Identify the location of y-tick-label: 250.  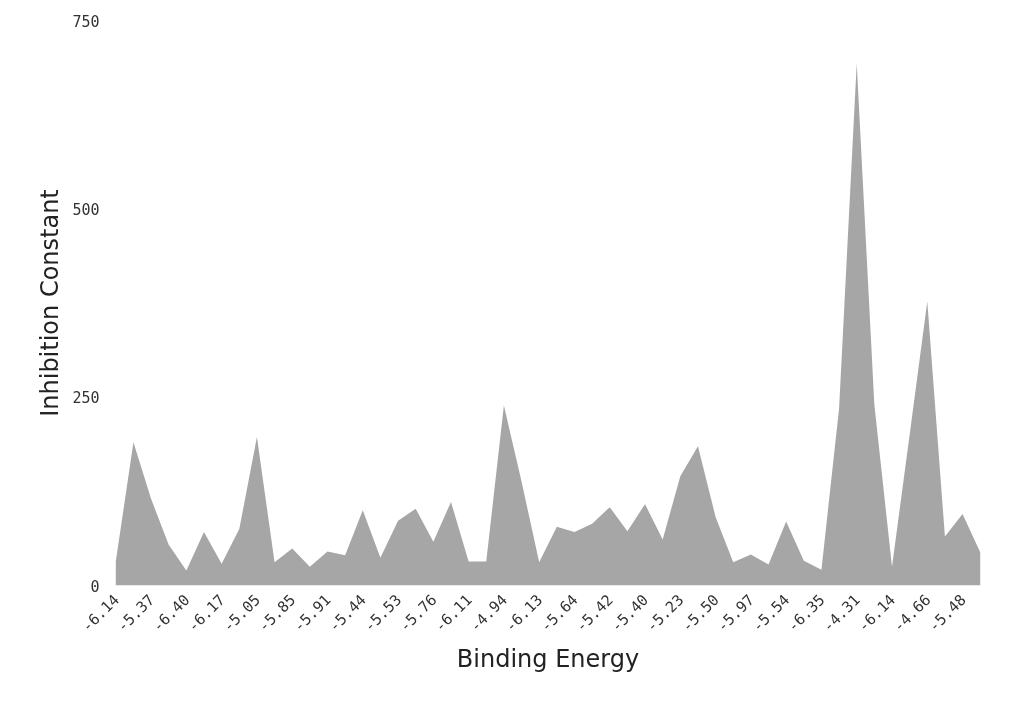
(86, 398).